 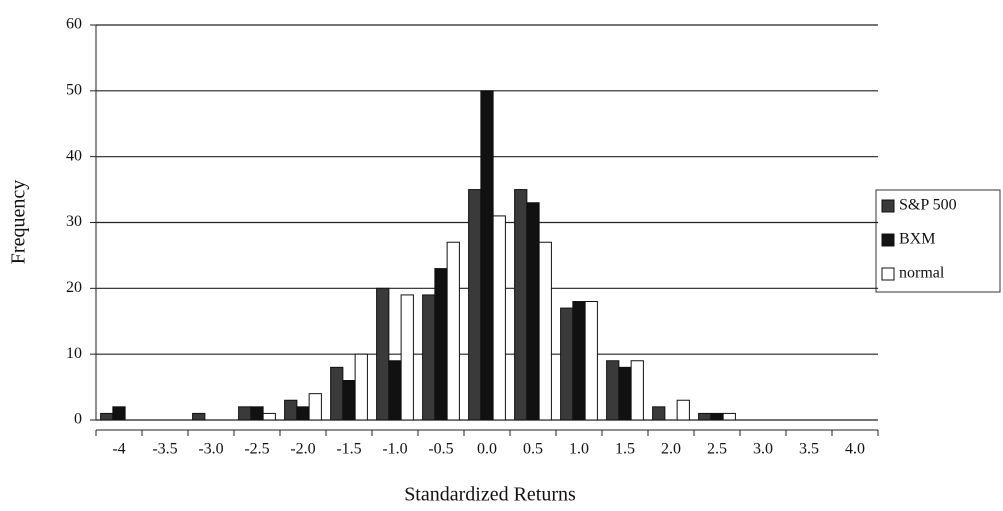 What do you see at coordinates (348, 449) in the screenshot?
I see `x-tick-label: -1.5` at bounding box center [348, 449].